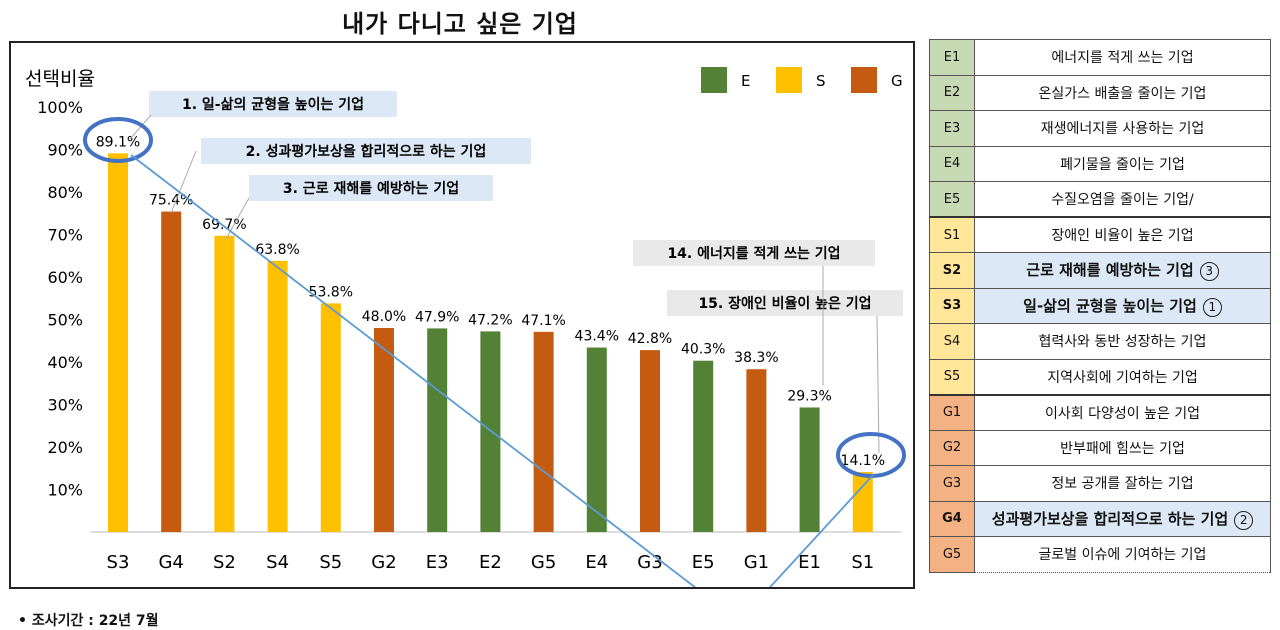  What do you see at coordinates (277, 396) in the screenshot?
I see `bar-S4` at bounding box center [277, 396].